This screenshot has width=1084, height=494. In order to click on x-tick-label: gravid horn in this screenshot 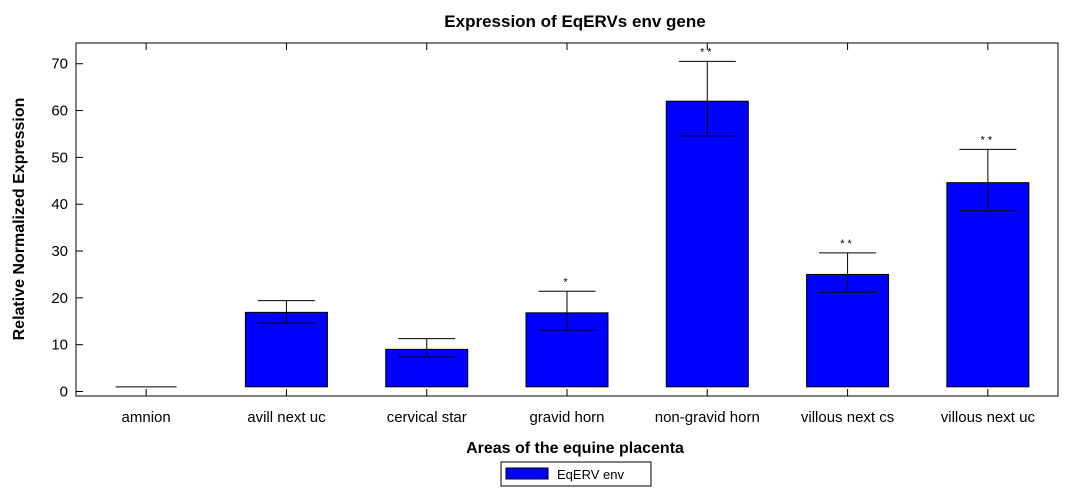, I will do `click(566, 417)`.